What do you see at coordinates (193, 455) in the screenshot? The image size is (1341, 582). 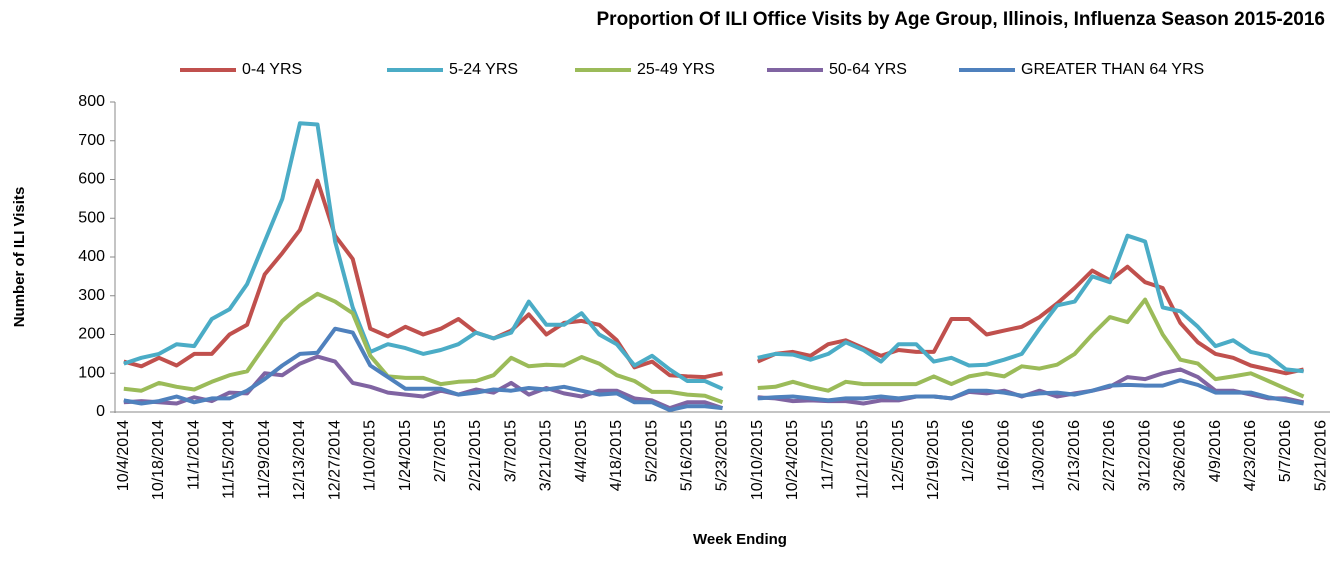 I see `x-tick-label: 11/1/2014` at bounding box center [193, 455].